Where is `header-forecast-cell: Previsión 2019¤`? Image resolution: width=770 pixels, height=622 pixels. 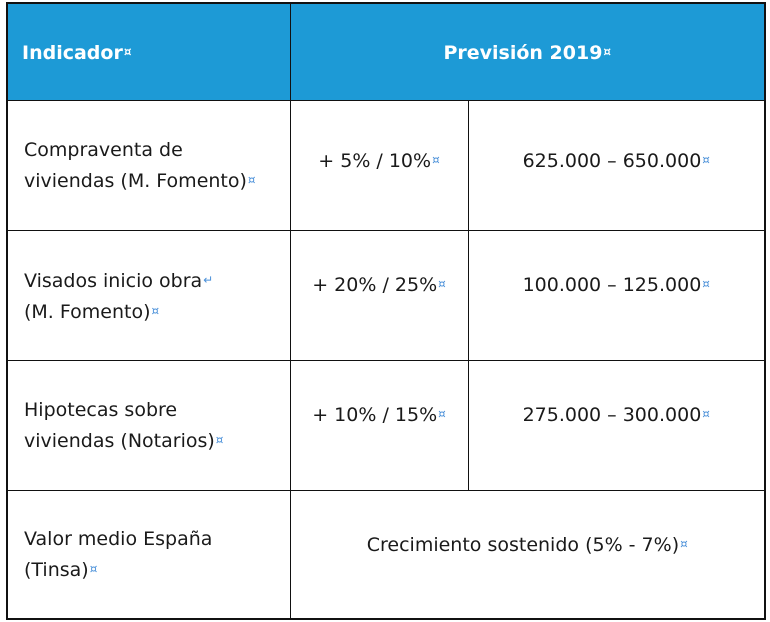 header-forecast-cell: Previsión 2019¤ is located at coordinates (527, 51).